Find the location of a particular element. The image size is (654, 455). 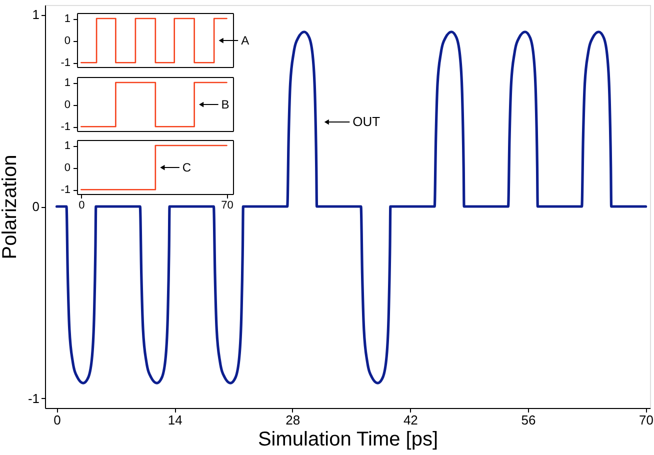

annotation: A is located at coordinates (245, 41).